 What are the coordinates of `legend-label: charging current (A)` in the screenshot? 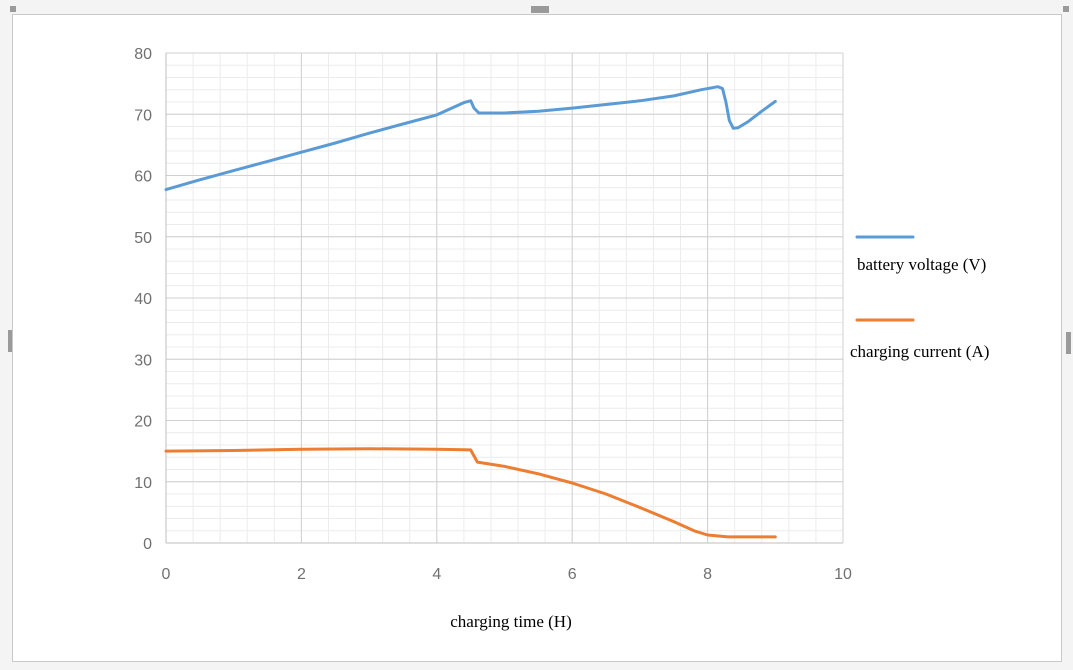 It's located at (919, 351).